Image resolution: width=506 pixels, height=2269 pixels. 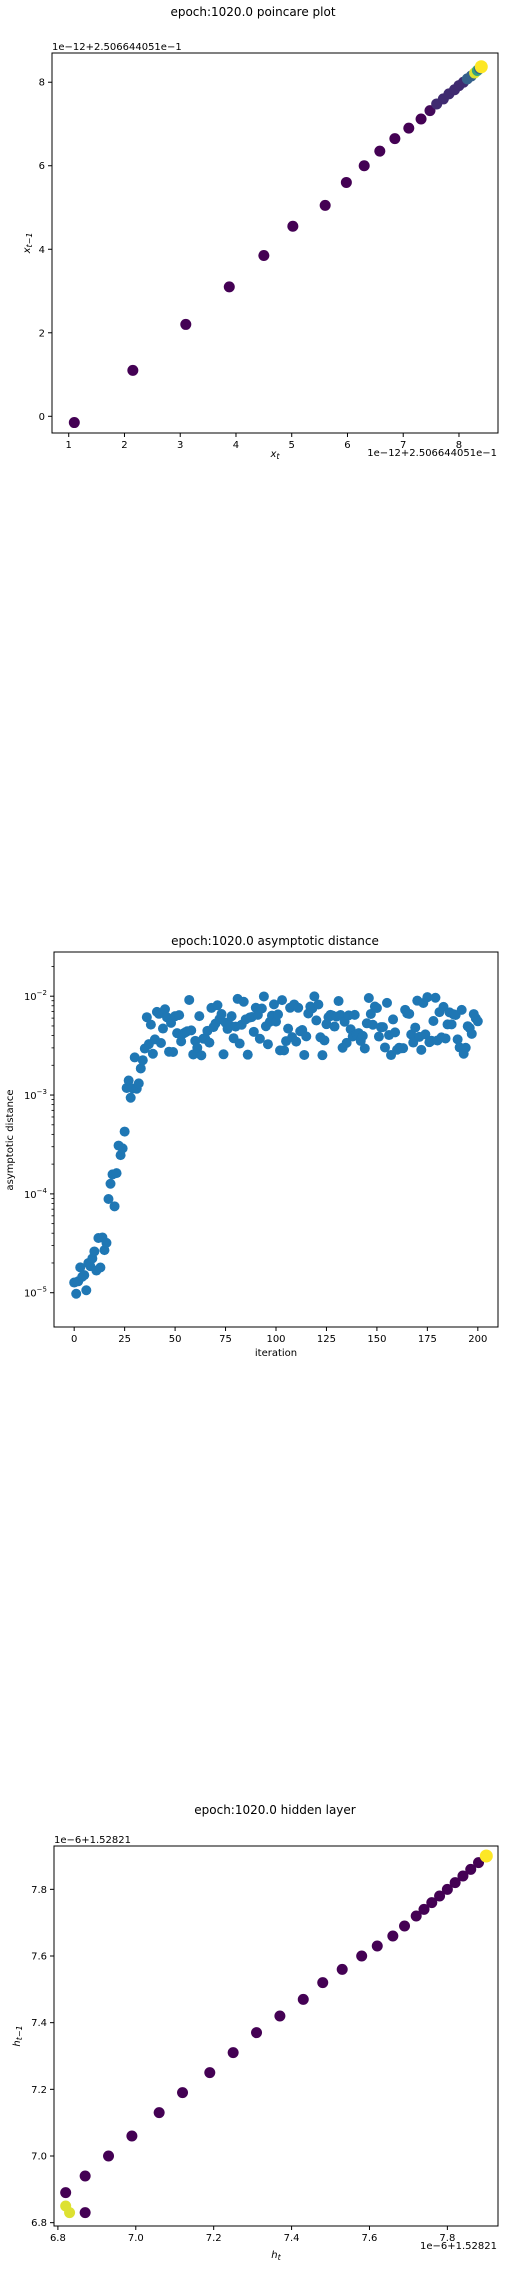 I want to click on chart2-xtick-label: 75, so click(x=225, y=1339).